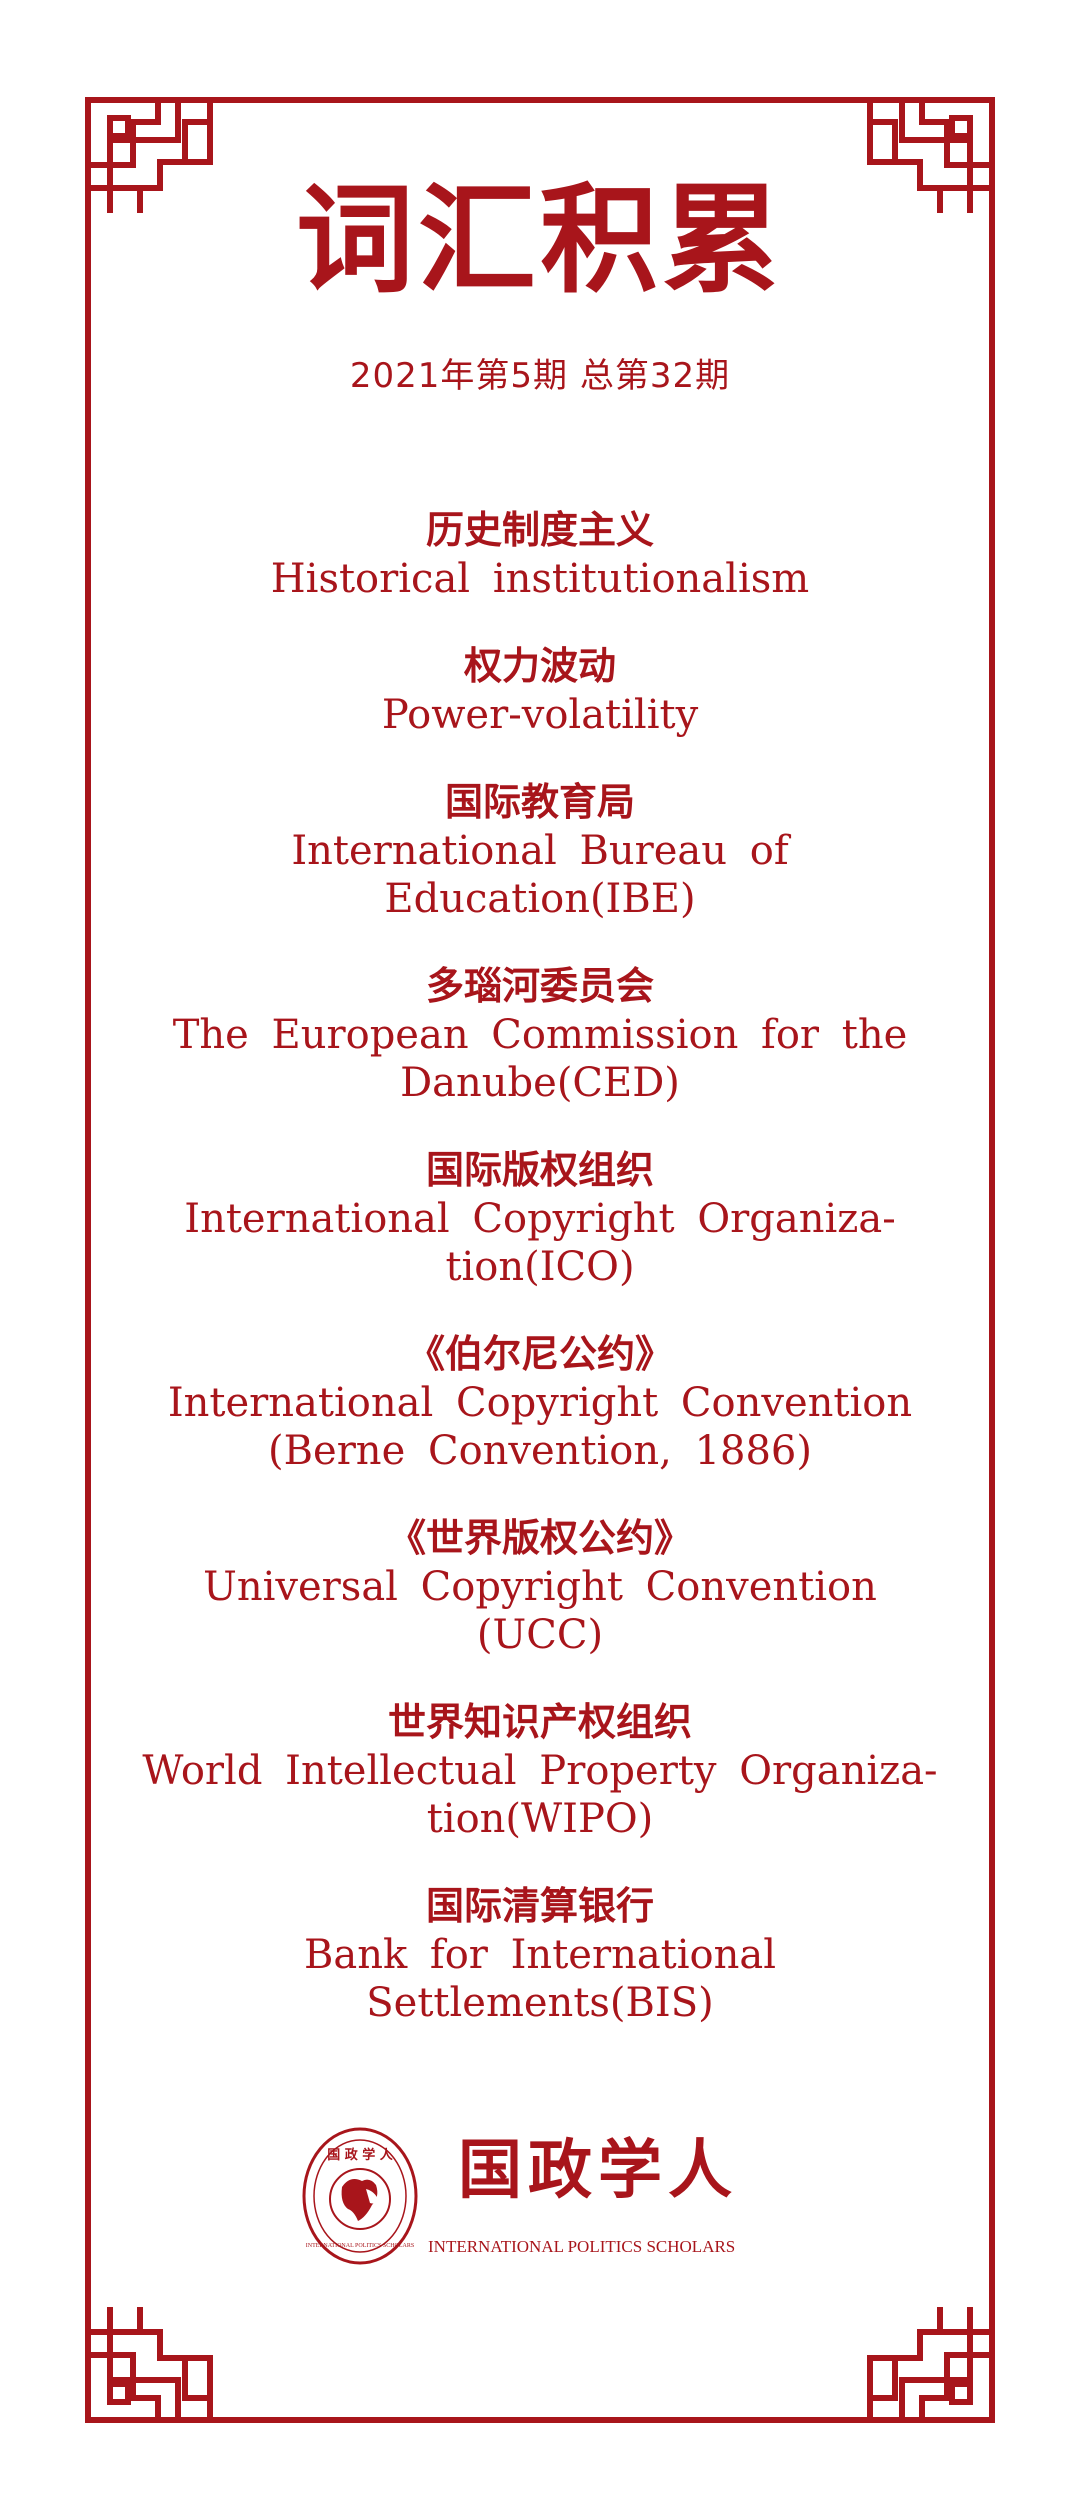  I want to click on term-en: Power-volatility, so click(540, 715).